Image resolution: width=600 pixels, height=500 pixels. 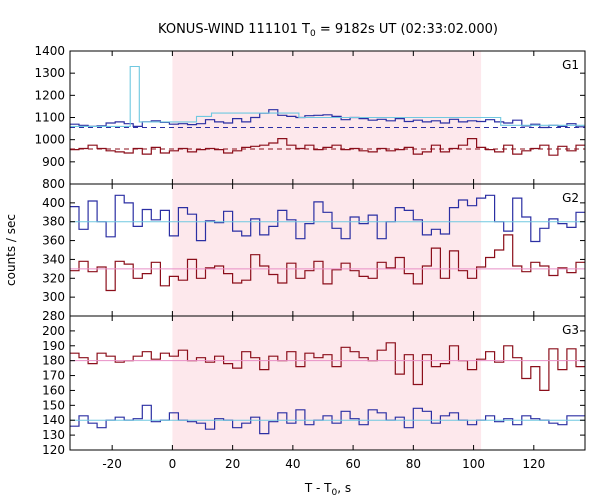 What do you see at coordinates (413, 464) in the screenshot?
I see `x-tick-label: 80` at bounding box center [413, 464].